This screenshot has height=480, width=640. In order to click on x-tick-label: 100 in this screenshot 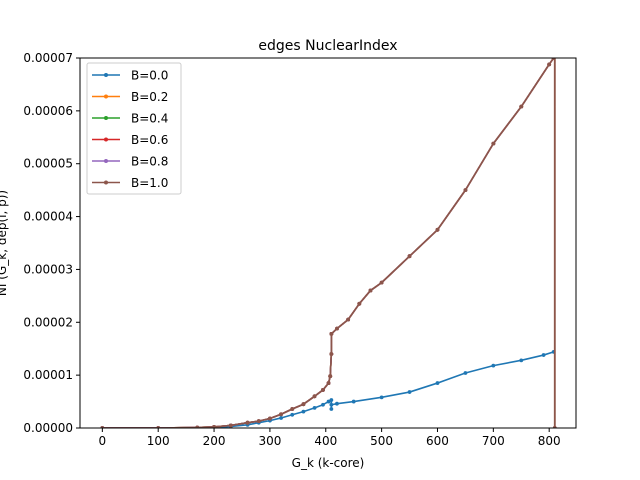, I will do `click(158, 441)`.